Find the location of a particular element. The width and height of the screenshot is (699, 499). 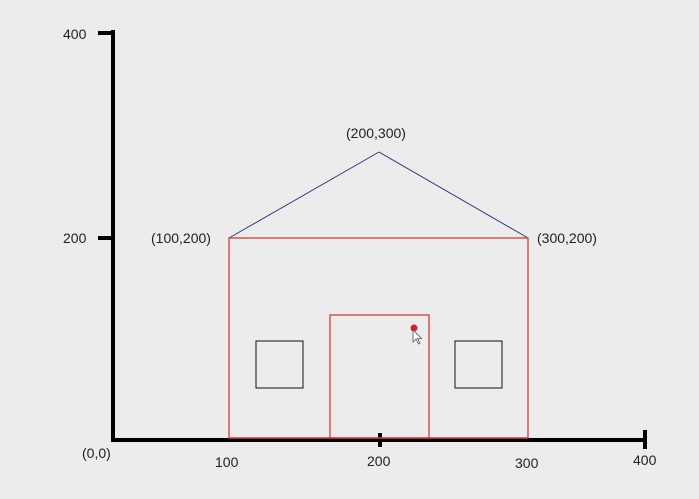

roof-left-edge is located at coordinates (304, 195).